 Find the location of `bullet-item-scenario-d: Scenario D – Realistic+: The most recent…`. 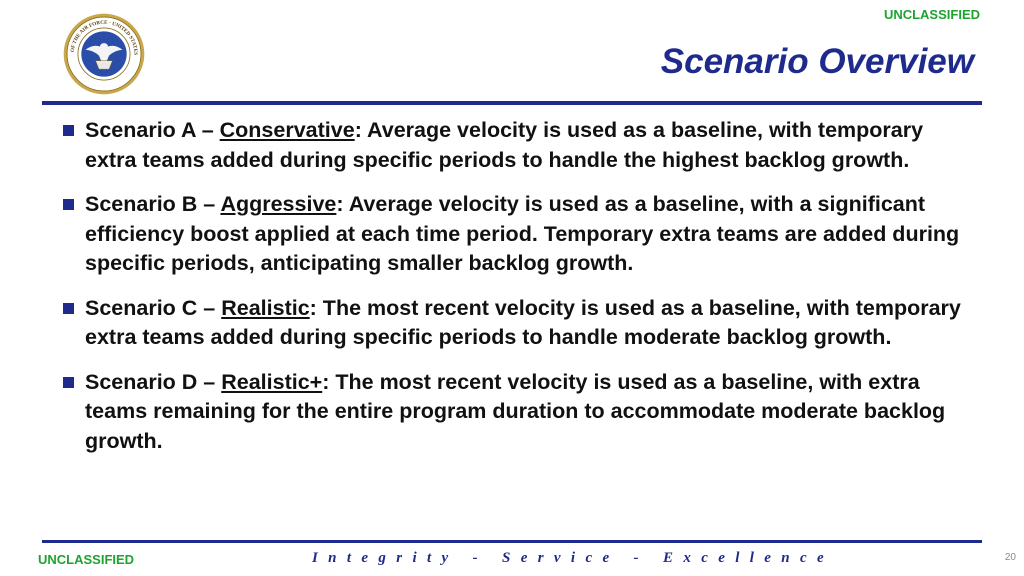

bullet-item-scenario-d: Scenario D – Realistic+: The most recent… is located at coordinates (515, 412).